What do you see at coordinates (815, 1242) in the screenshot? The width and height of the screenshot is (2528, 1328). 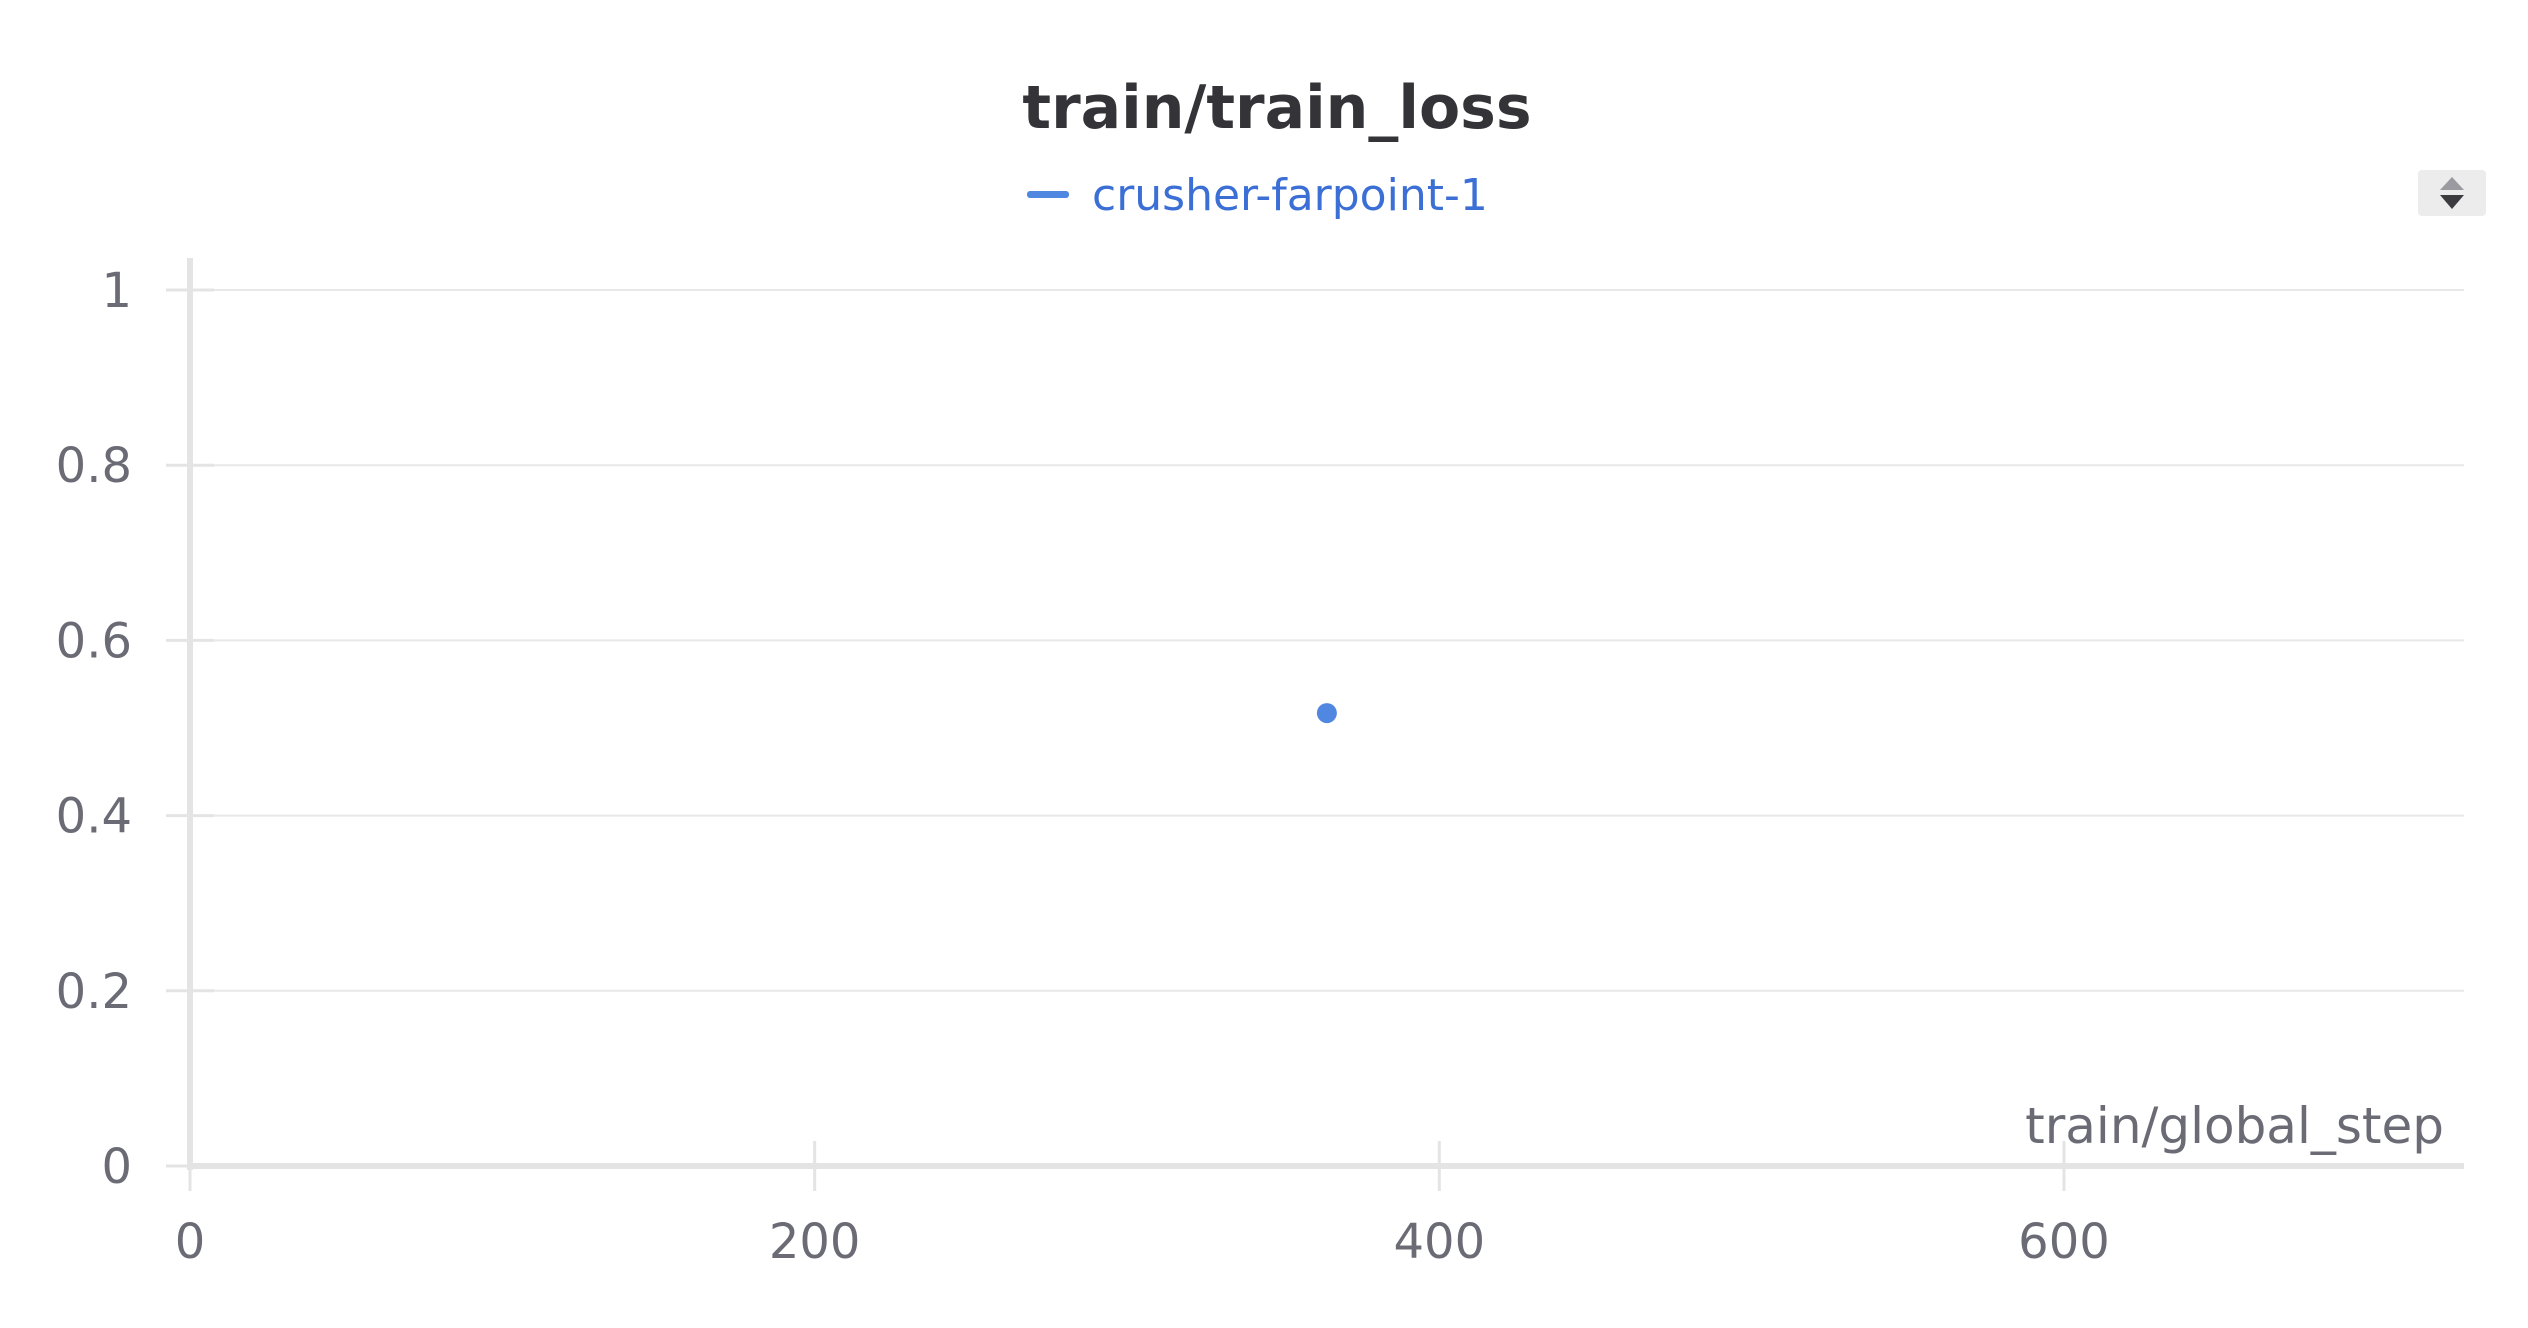 I see `x-tick-label: 200` at bounding box center [815, 1242].